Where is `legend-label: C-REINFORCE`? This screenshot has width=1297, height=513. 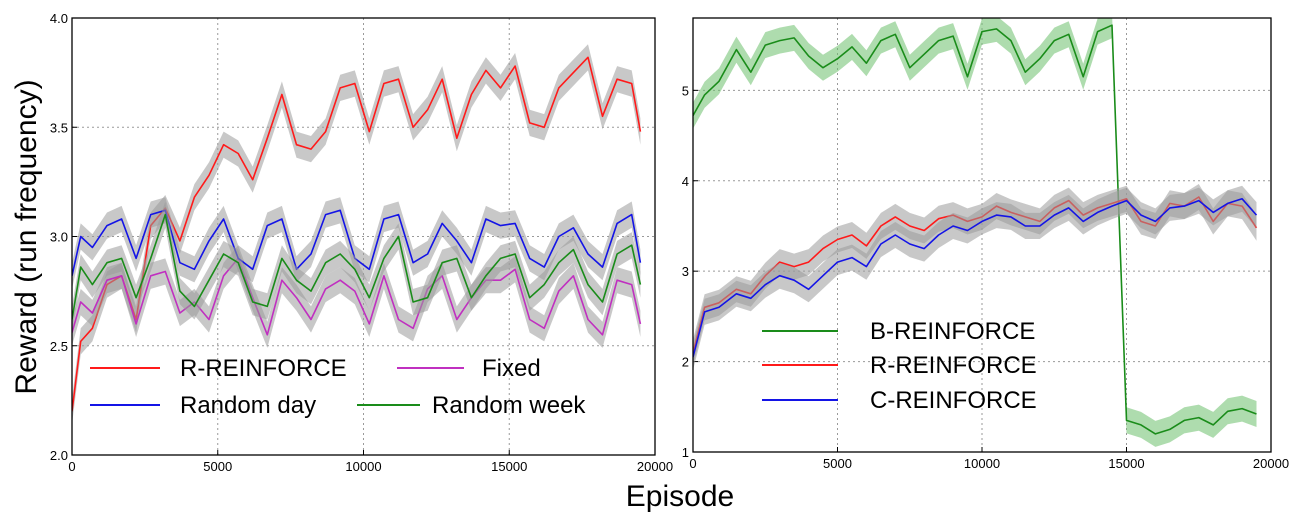 legend-label: C-REINFORCE is located at coordinates (953, 400).